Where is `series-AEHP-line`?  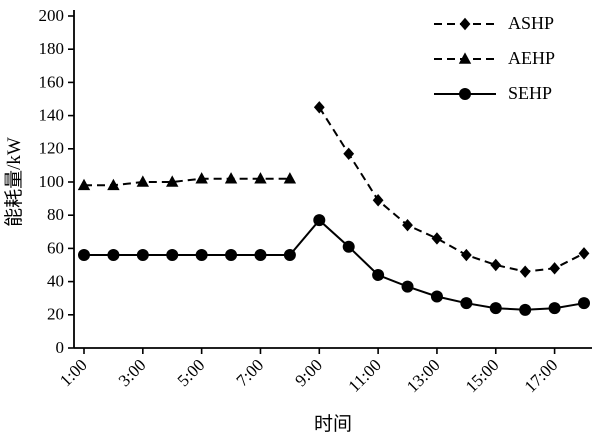
series-AEHP-line is located at coordinates (187, 182).